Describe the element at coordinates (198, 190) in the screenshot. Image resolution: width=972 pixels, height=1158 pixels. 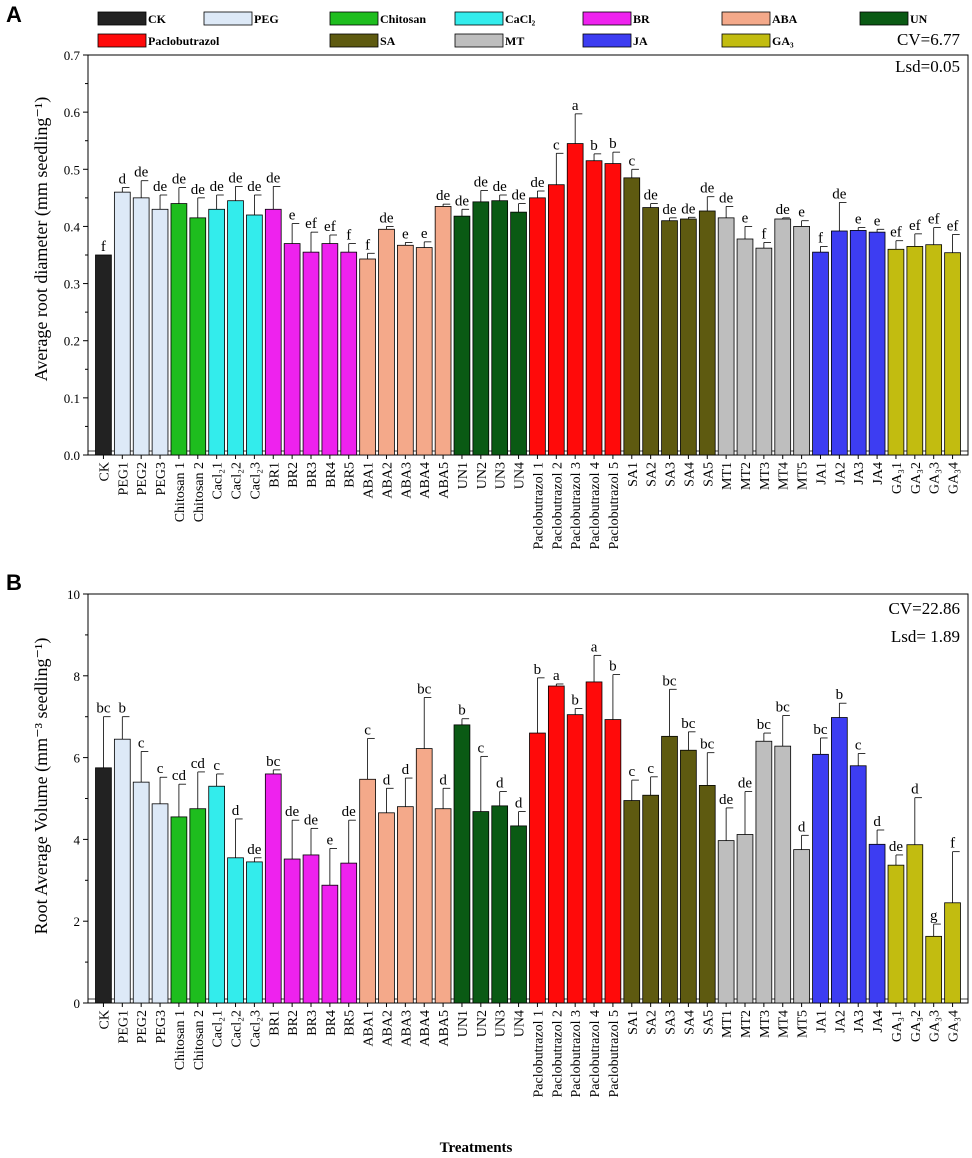
I see `panel-a-sig-label-5: de` at that location.